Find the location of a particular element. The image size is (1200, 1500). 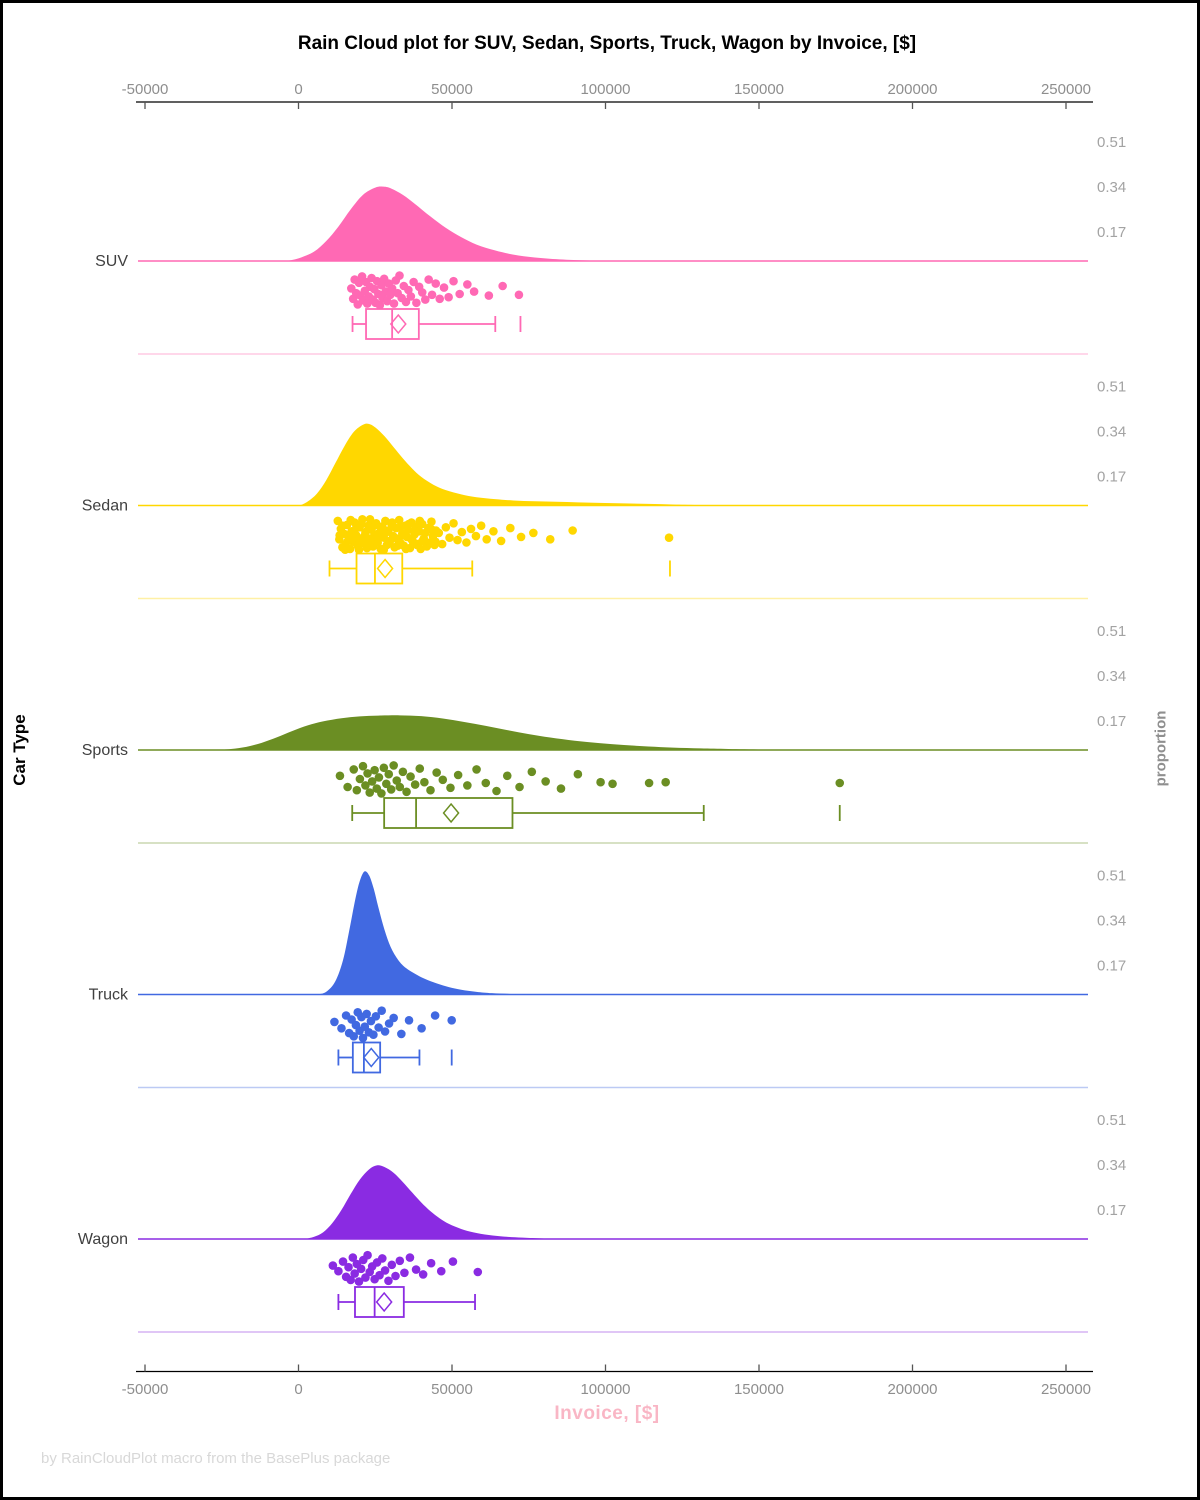

x-tick-label: 200000 is located at coordinates (912, 89).